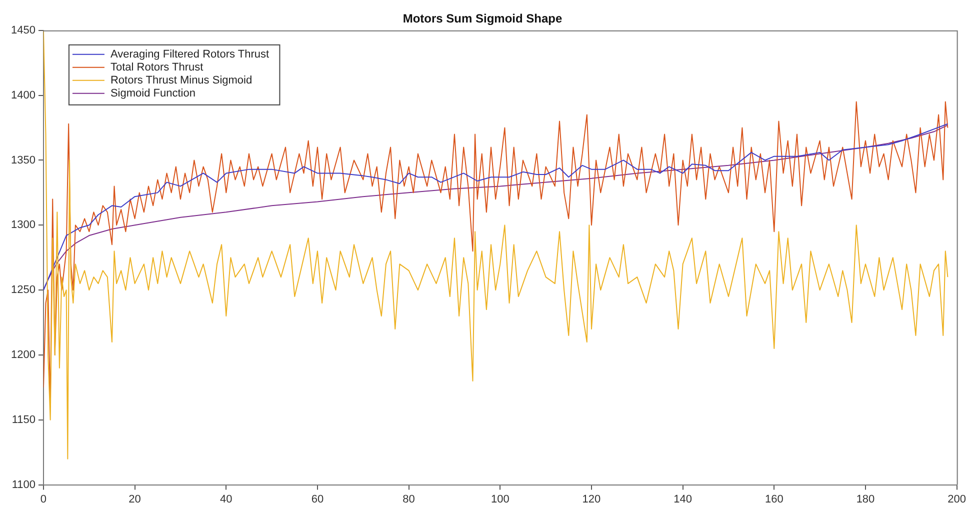  I want to click on x-tick-label: 160, so click(774, 499).